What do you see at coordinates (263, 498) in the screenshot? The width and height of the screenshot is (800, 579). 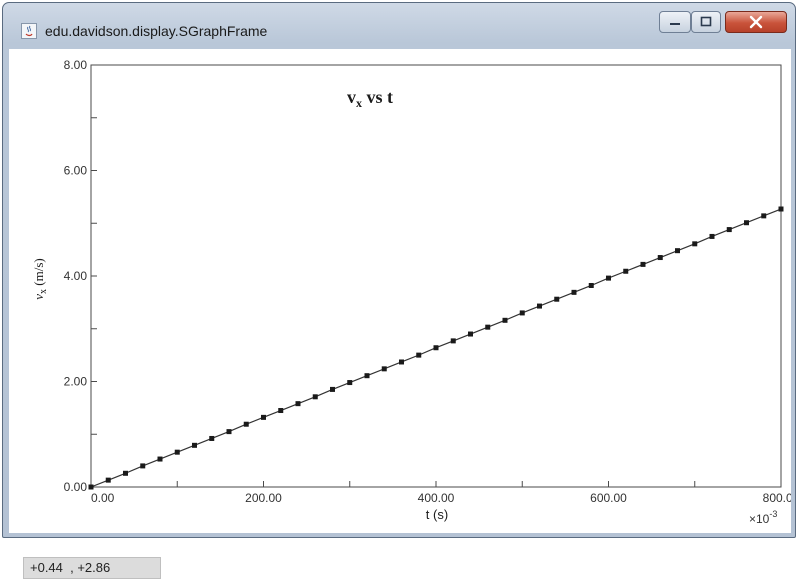 I see `x-tick-label: 200.00` at bounding box center [263, 498].